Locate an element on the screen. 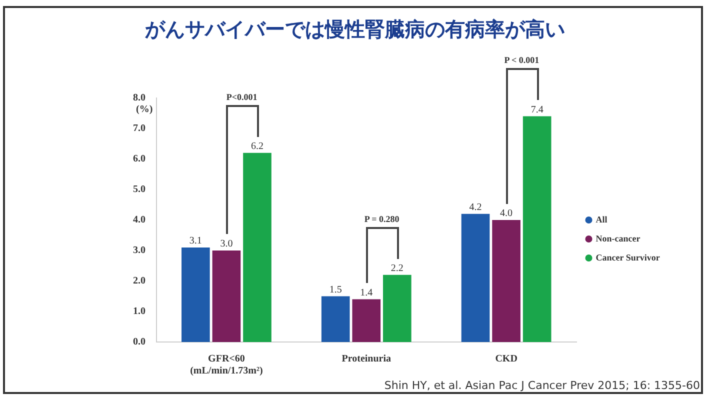  data-label: 1.4 is located at coordinates (366, 292).